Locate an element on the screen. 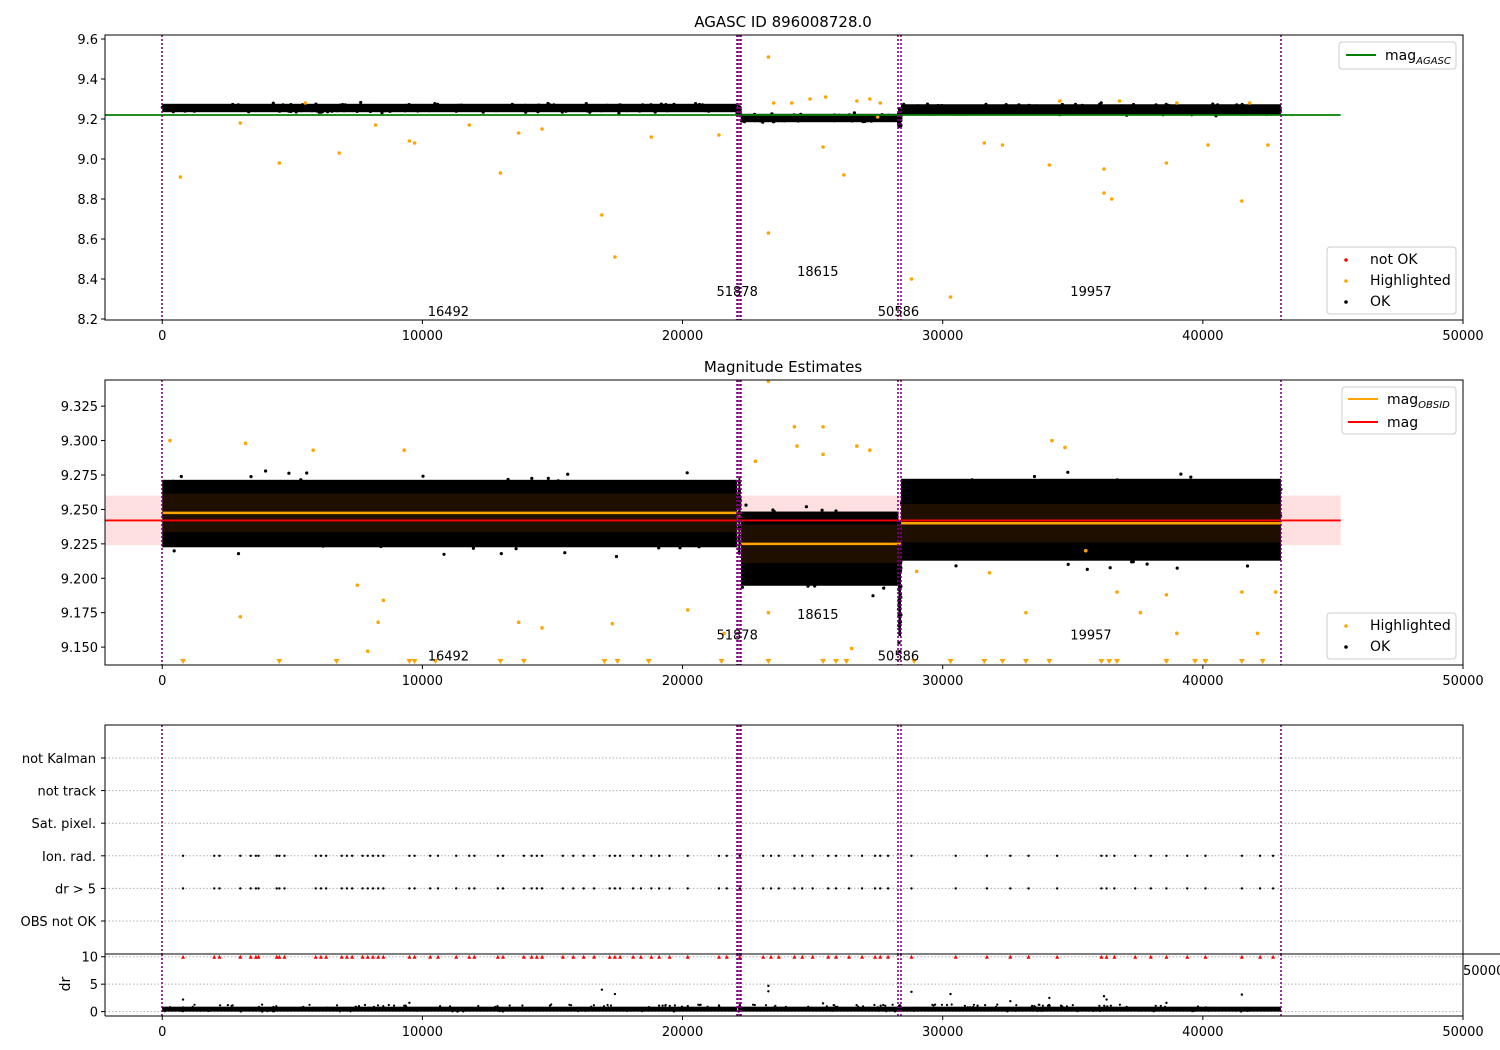  x-tick-label: 10000 is located at coordinates (422, 681).